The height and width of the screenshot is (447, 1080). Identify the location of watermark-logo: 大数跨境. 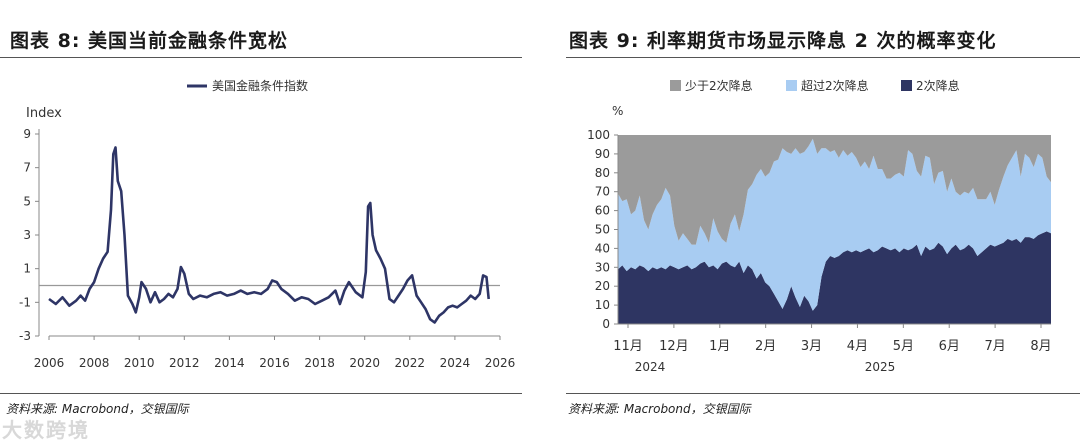
(46, 430).